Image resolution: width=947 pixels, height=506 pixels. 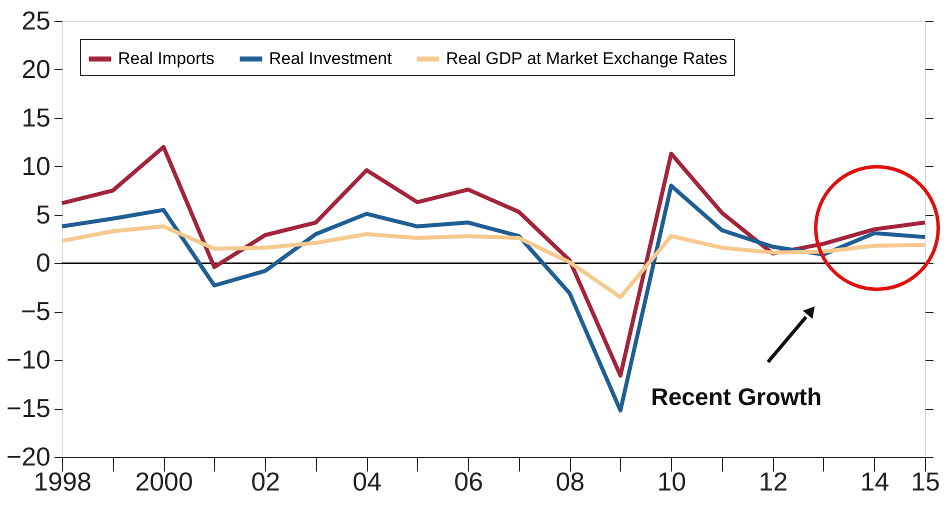 What do you see at coordinates (164, 481) in the screenshot?
I see `x-tick-label: 2000` at bounding box center [164, 481].